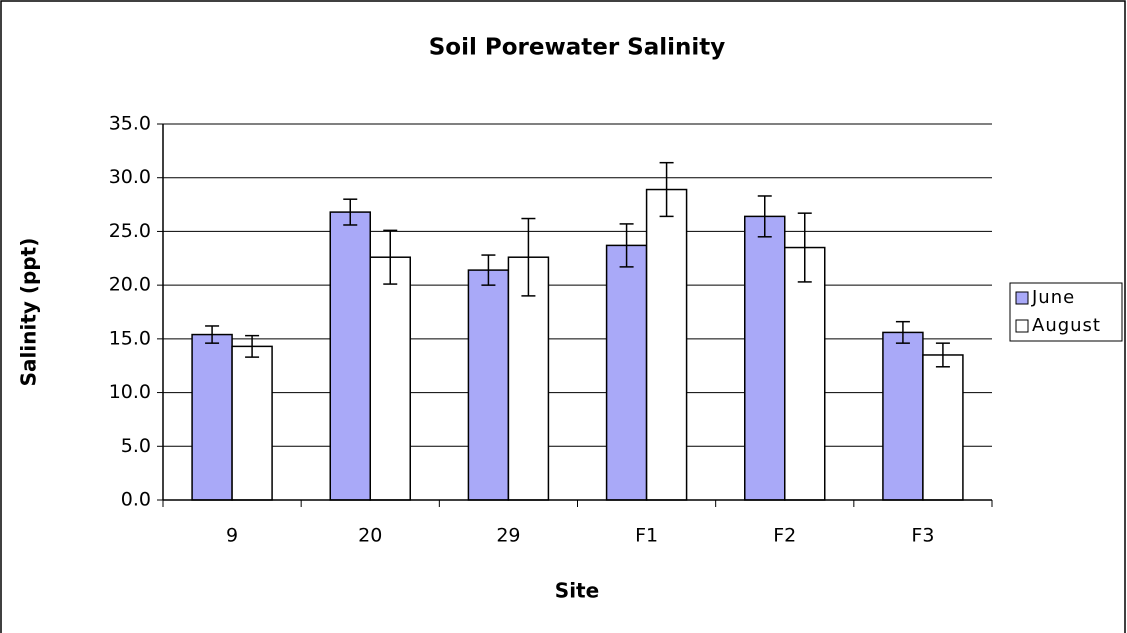  Describe the element at coordinates (646, 536) in the screenshot. I see `x-tick-label: F1` at that location.